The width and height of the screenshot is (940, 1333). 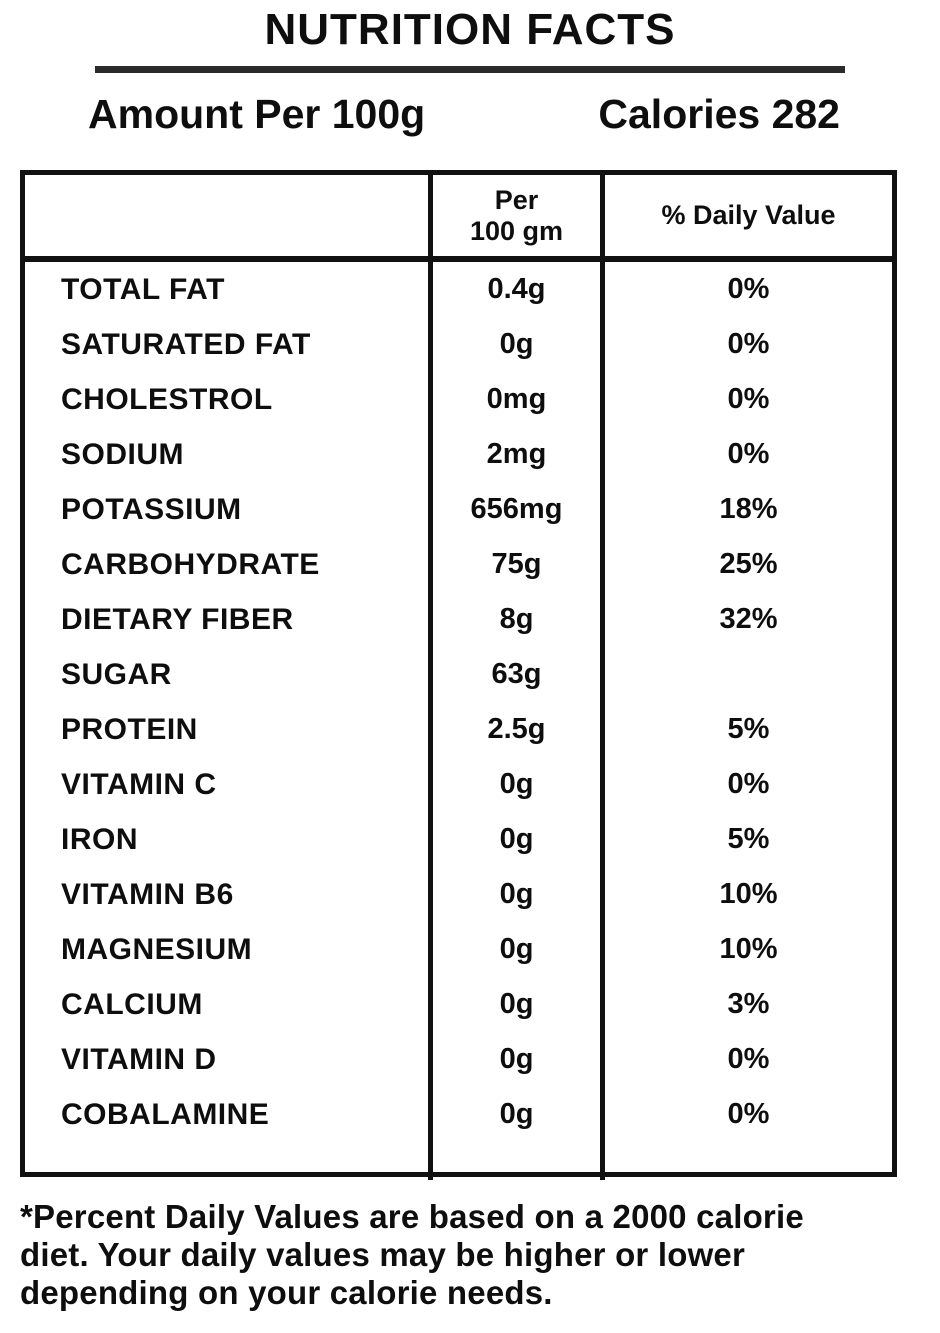 I want to click on column-header-per-100gm: Per 100 gm, so click(x=514, y=215).